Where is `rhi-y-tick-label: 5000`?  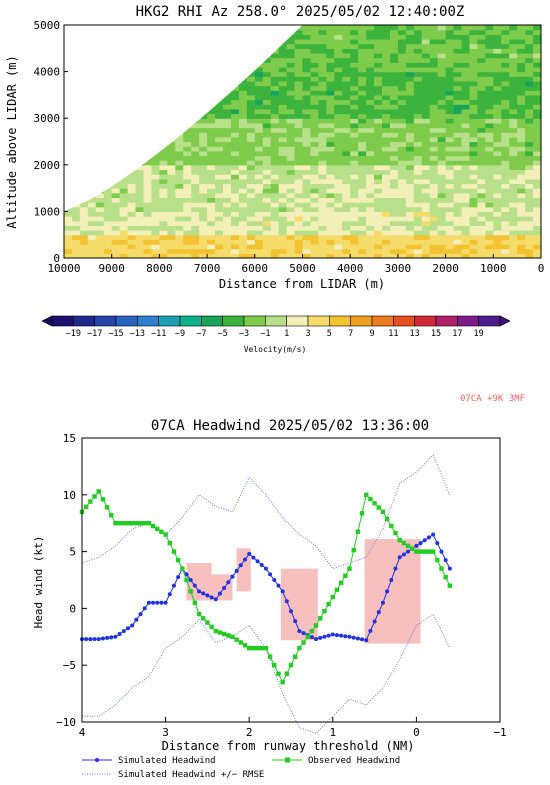 rhi-y-tick-label: 5000 is located at coordinates (47, 25).